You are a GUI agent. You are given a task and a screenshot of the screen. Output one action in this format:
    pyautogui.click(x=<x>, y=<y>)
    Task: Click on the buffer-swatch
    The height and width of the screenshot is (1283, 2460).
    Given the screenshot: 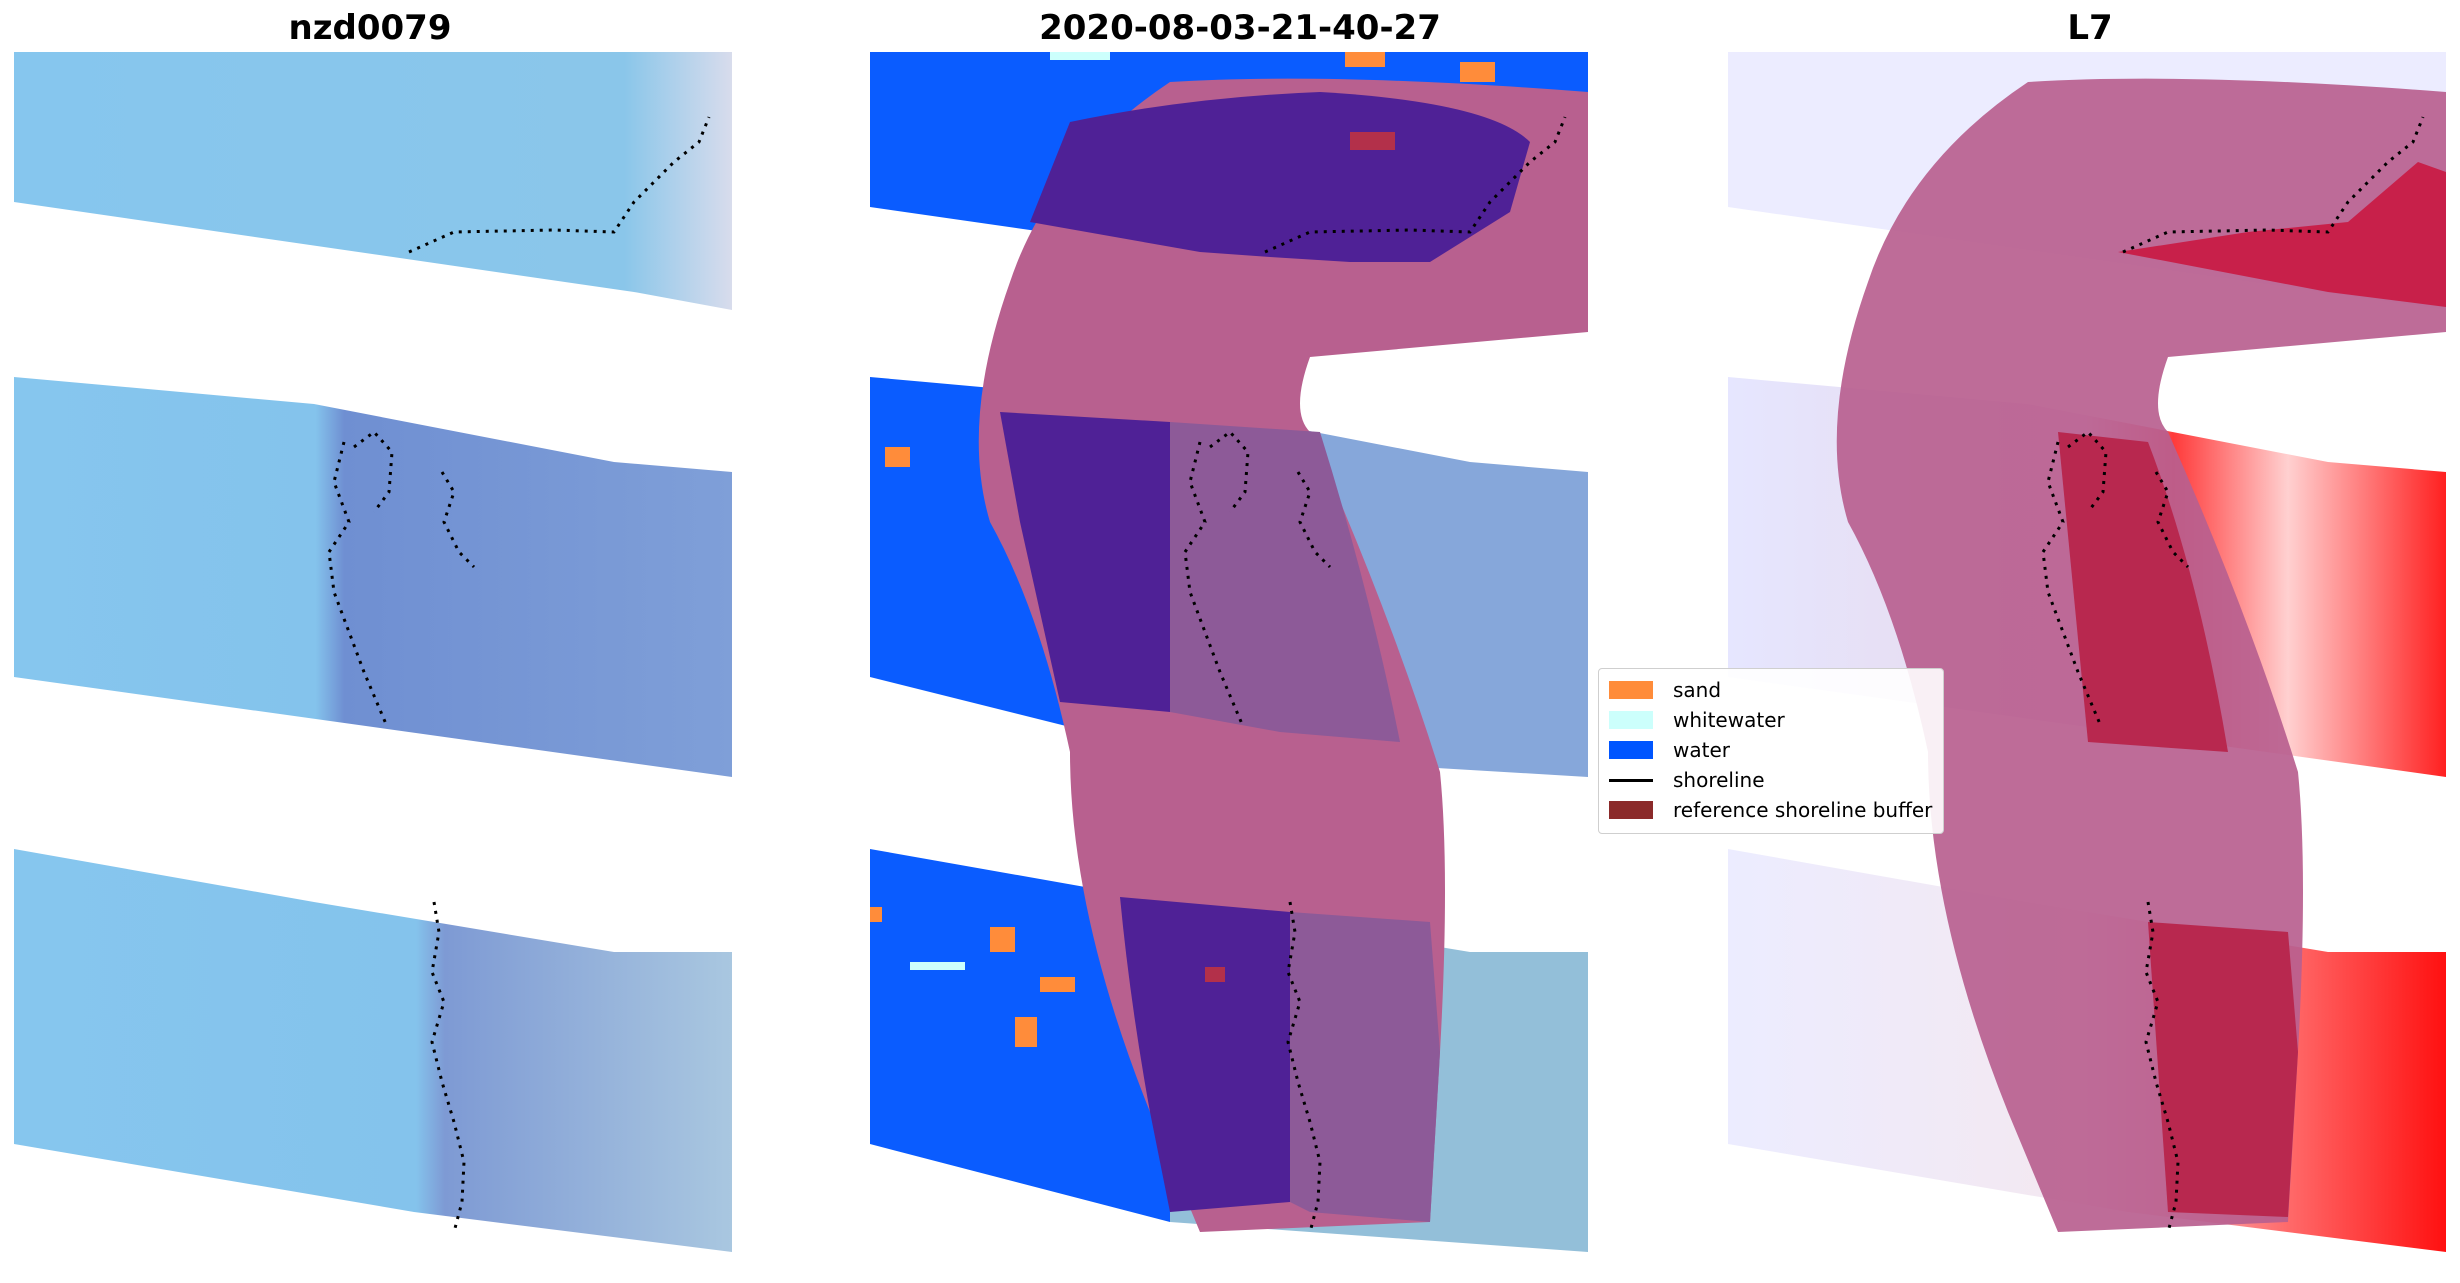 What is the action you would take?
    pyautogui.click(x=1631, y=810)
    